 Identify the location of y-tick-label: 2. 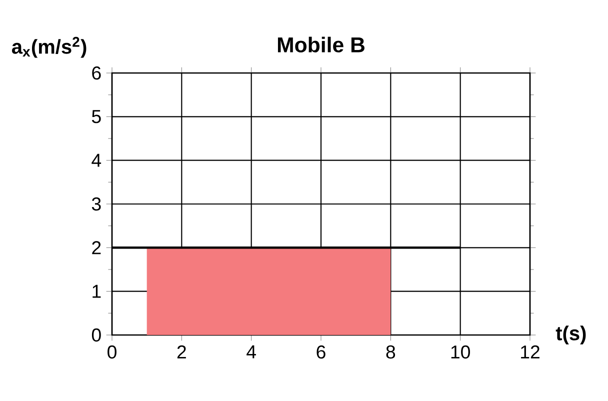
(96, 247).